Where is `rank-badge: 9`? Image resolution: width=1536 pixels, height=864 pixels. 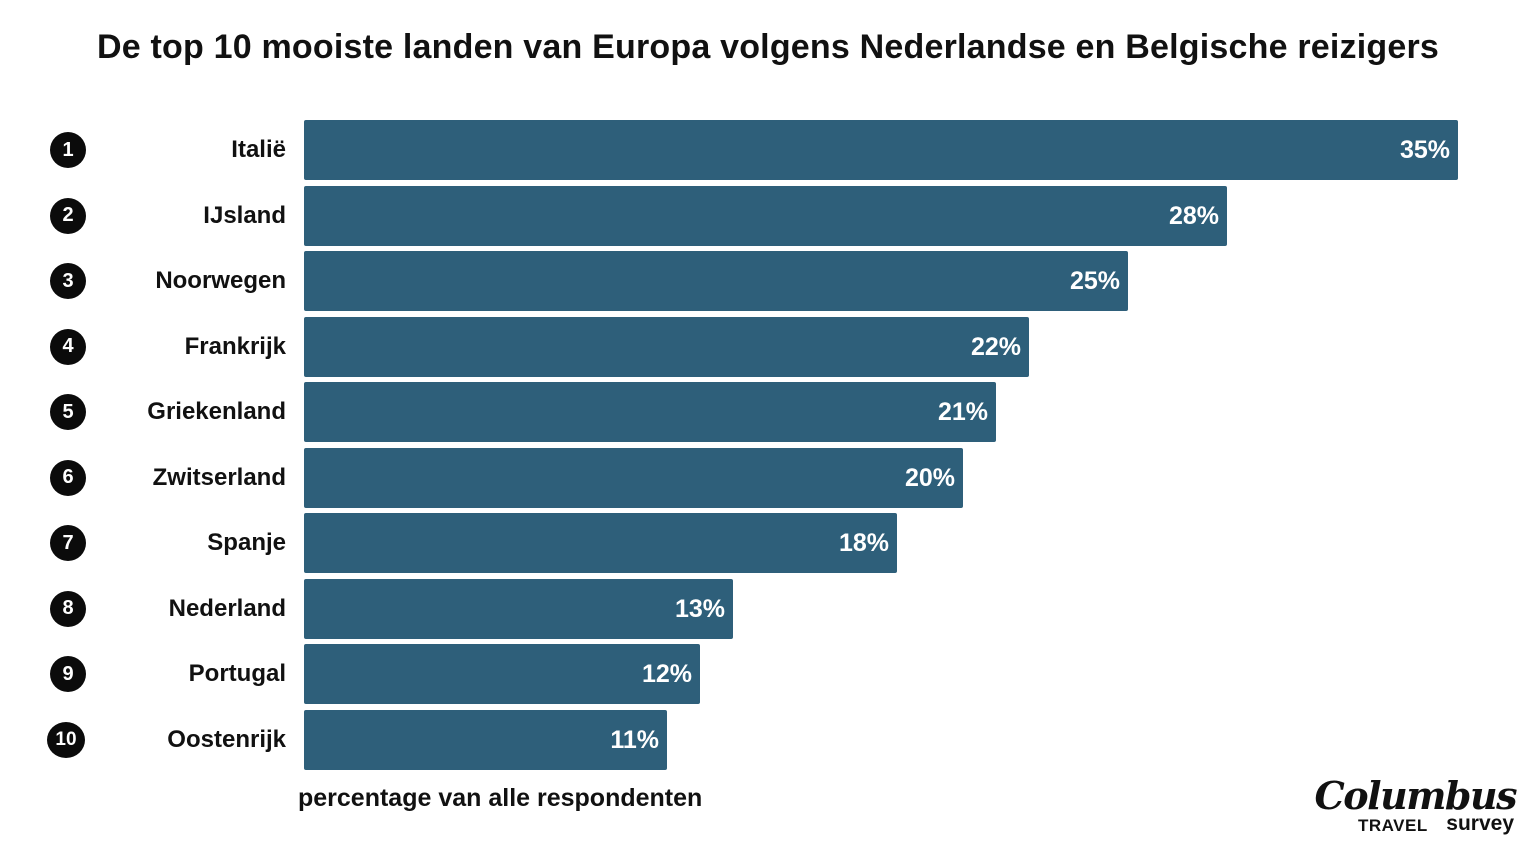 rank-badge: 9 is located at coordinates (68, 674).